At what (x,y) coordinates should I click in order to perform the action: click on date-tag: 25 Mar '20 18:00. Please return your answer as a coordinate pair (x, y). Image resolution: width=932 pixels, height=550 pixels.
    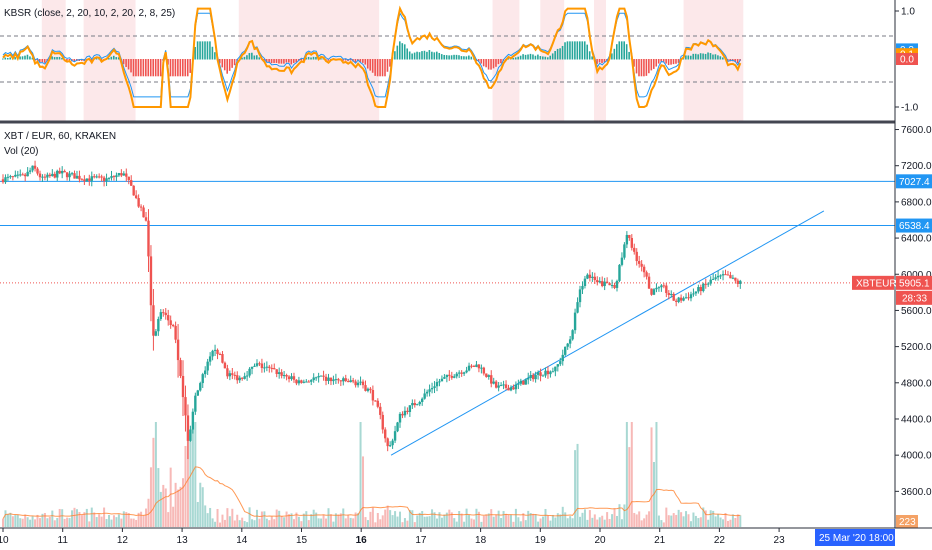
    Looking at the image, I should click on (855, 537).